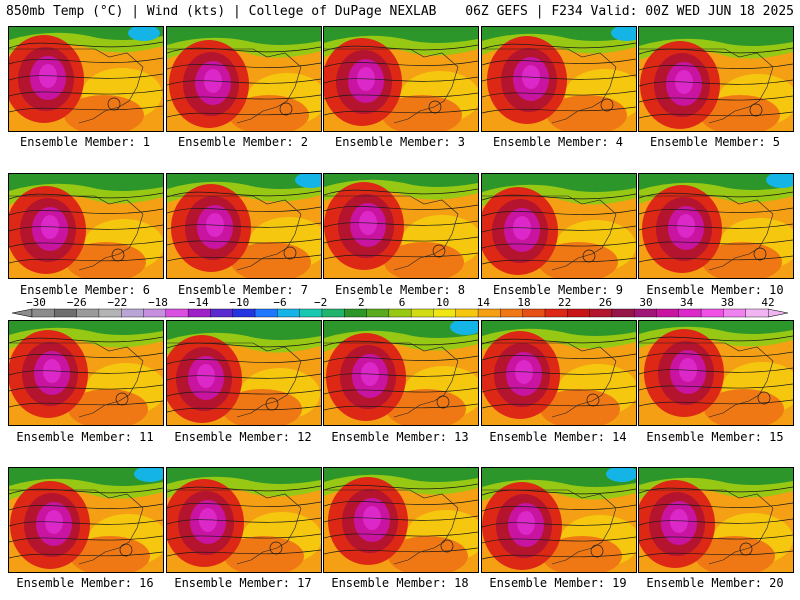 The image size is (800, 600). I want to click on colorbar-tick-label: 26, so click(605, 302).